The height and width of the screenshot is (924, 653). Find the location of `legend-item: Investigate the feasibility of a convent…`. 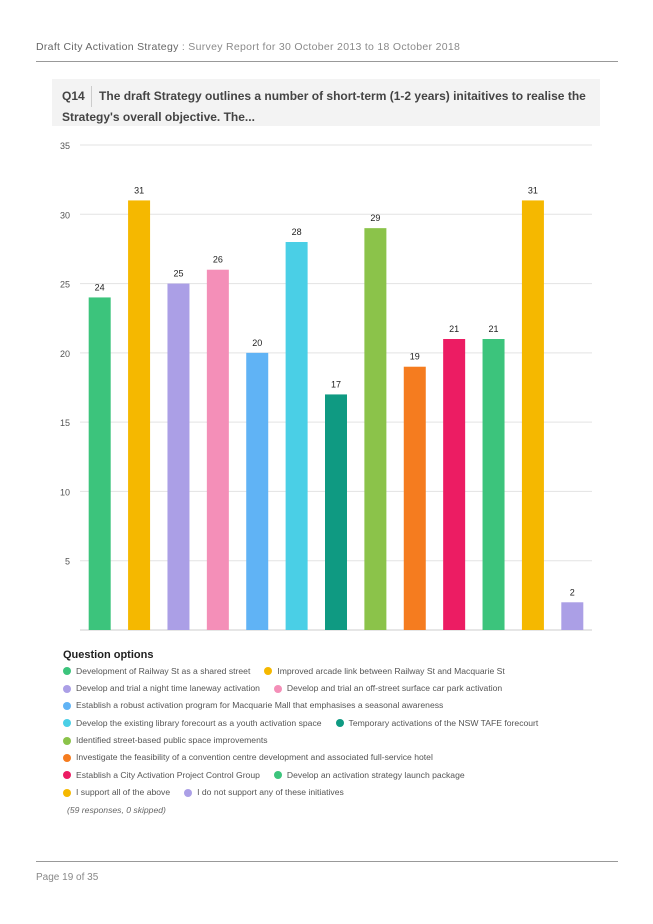

legend-item: Investigate the feasibility of a convent… is located at coordinates (248, 757).